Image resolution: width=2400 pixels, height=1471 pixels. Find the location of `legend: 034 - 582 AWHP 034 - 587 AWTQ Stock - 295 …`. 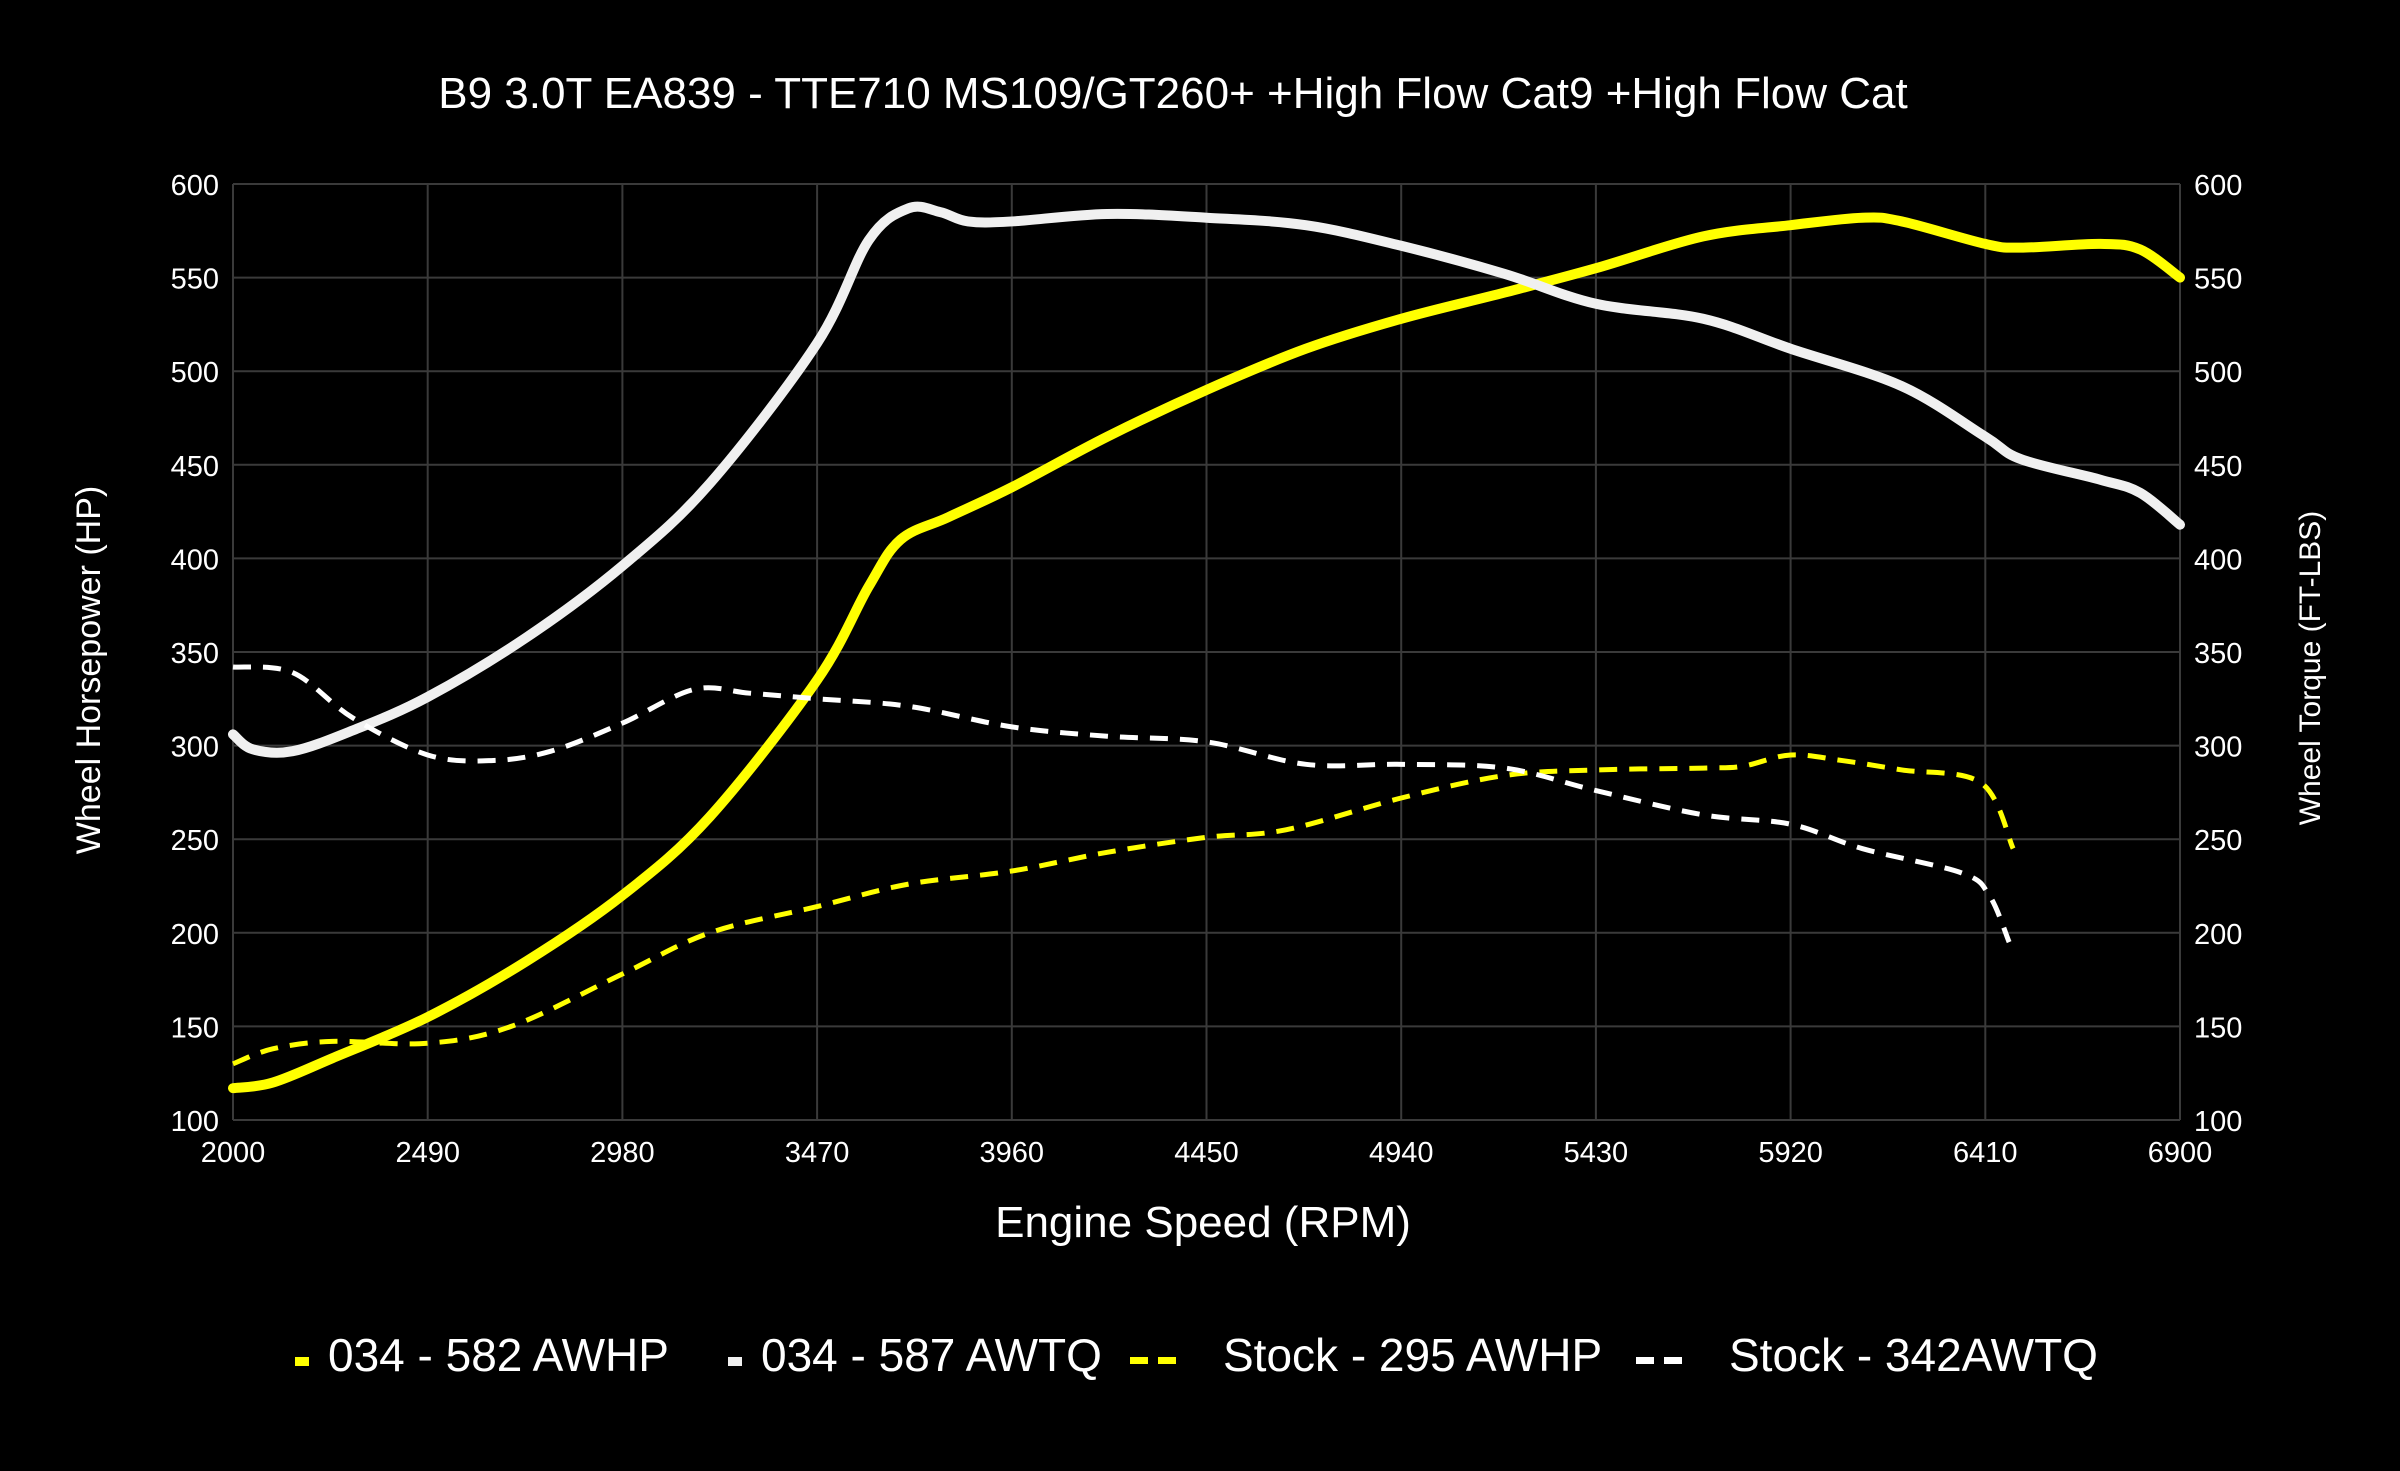

legend: 034 - 582 AWHP 034 - 587 AWTQ Stock - 295 … is located at coordinates (1196, 1355).